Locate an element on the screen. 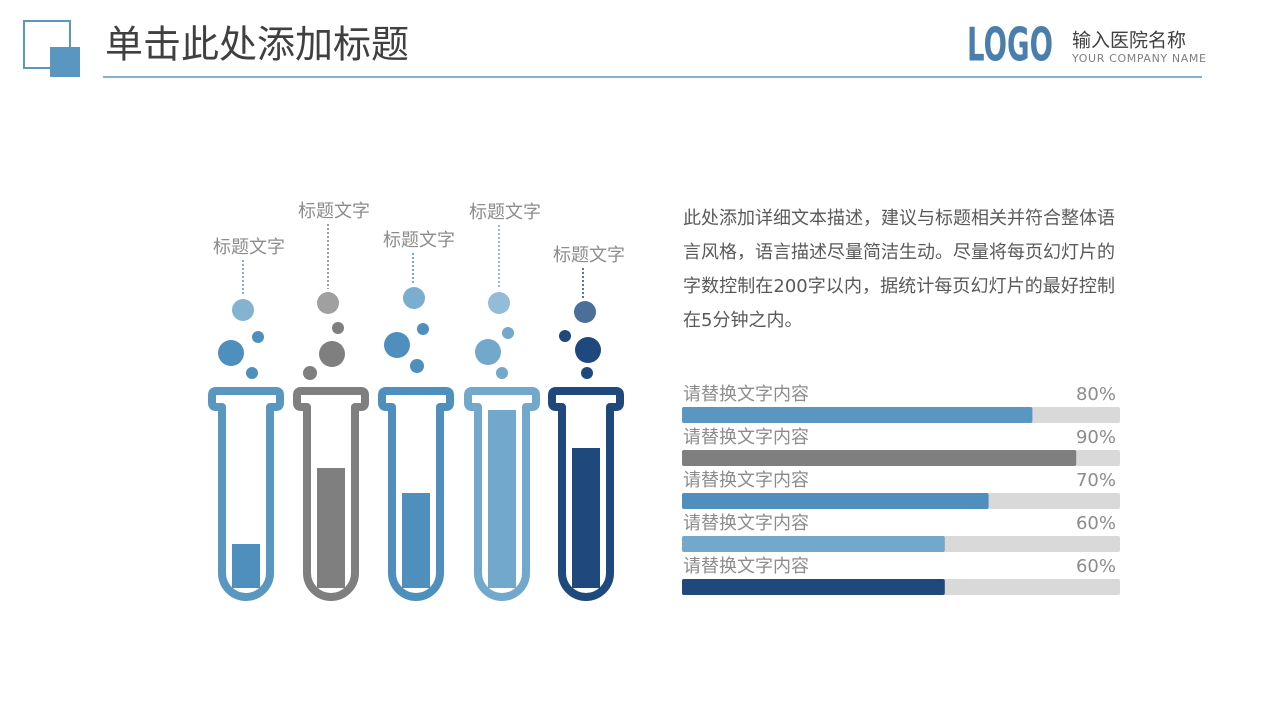 The image size is (1280, 720). bar-value-label: 70% is located at coordinates (1096, 480).